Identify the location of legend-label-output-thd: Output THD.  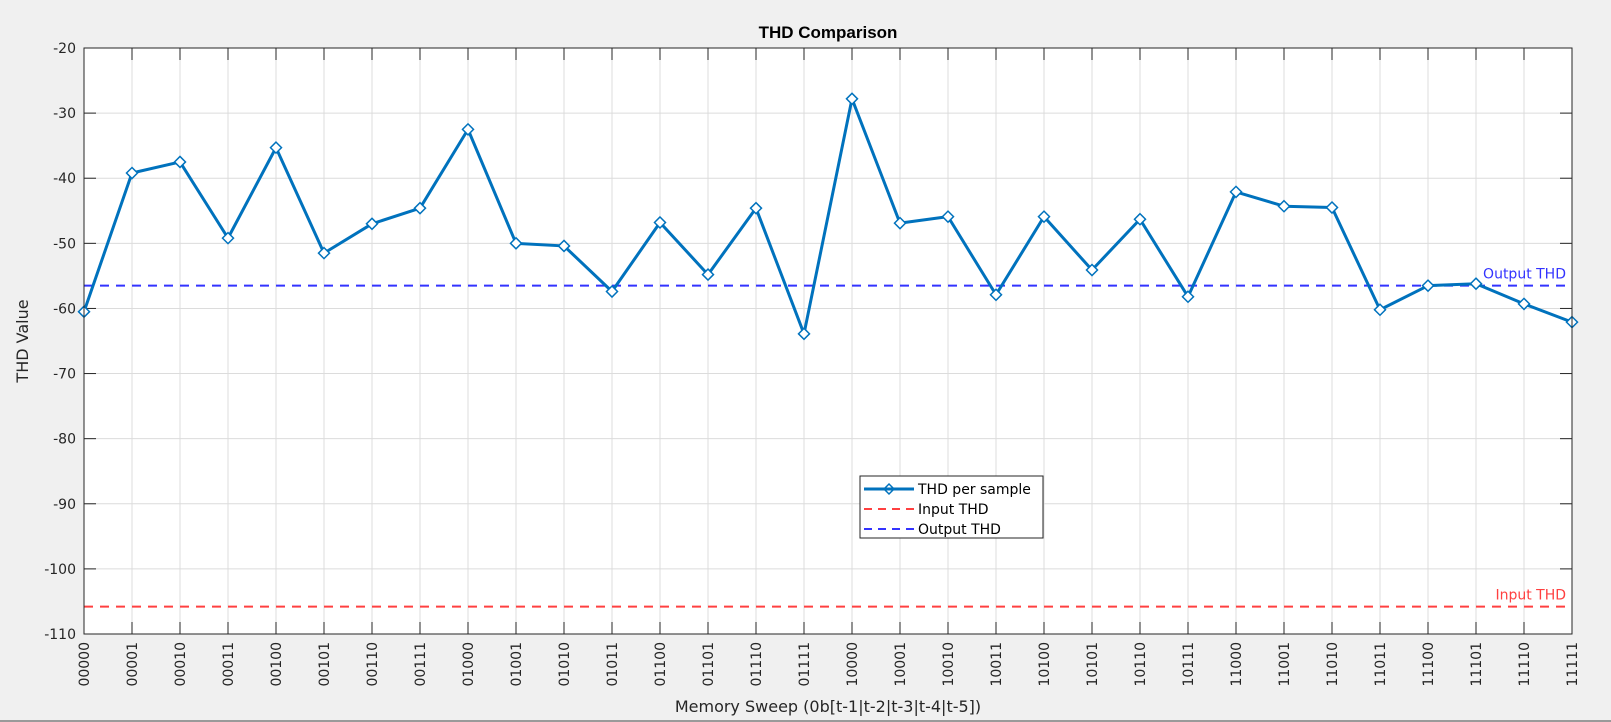
(959, 530).